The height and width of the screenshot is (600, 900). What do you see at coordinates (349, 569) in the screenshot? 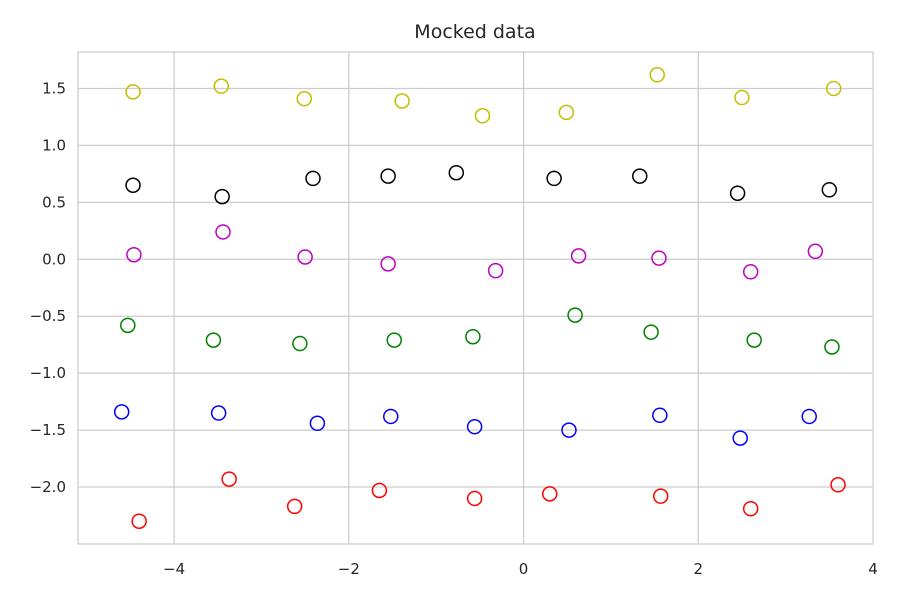
I see `x-tick-label: −2` at bounding box center [349, 569].